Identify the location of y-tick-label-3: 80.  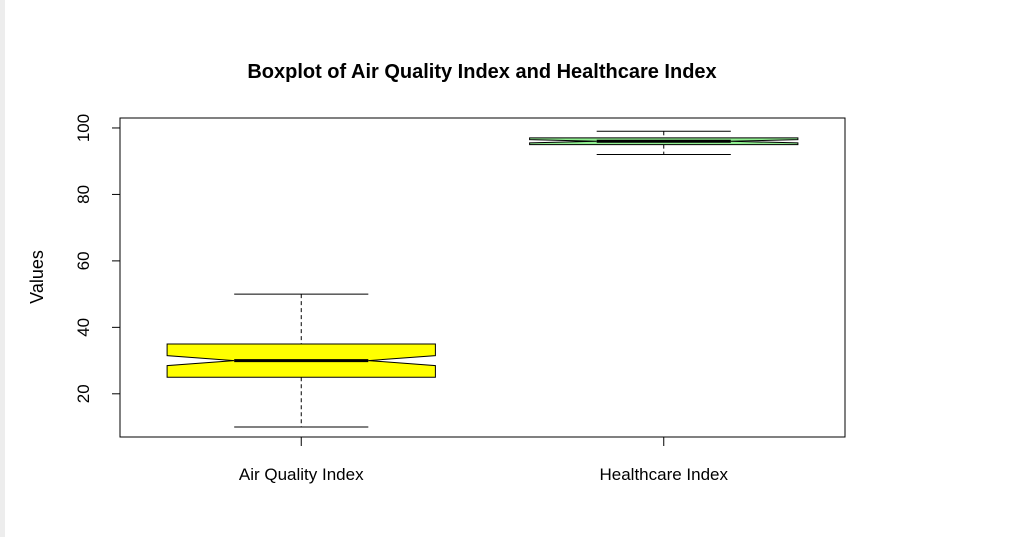
(83, 194).